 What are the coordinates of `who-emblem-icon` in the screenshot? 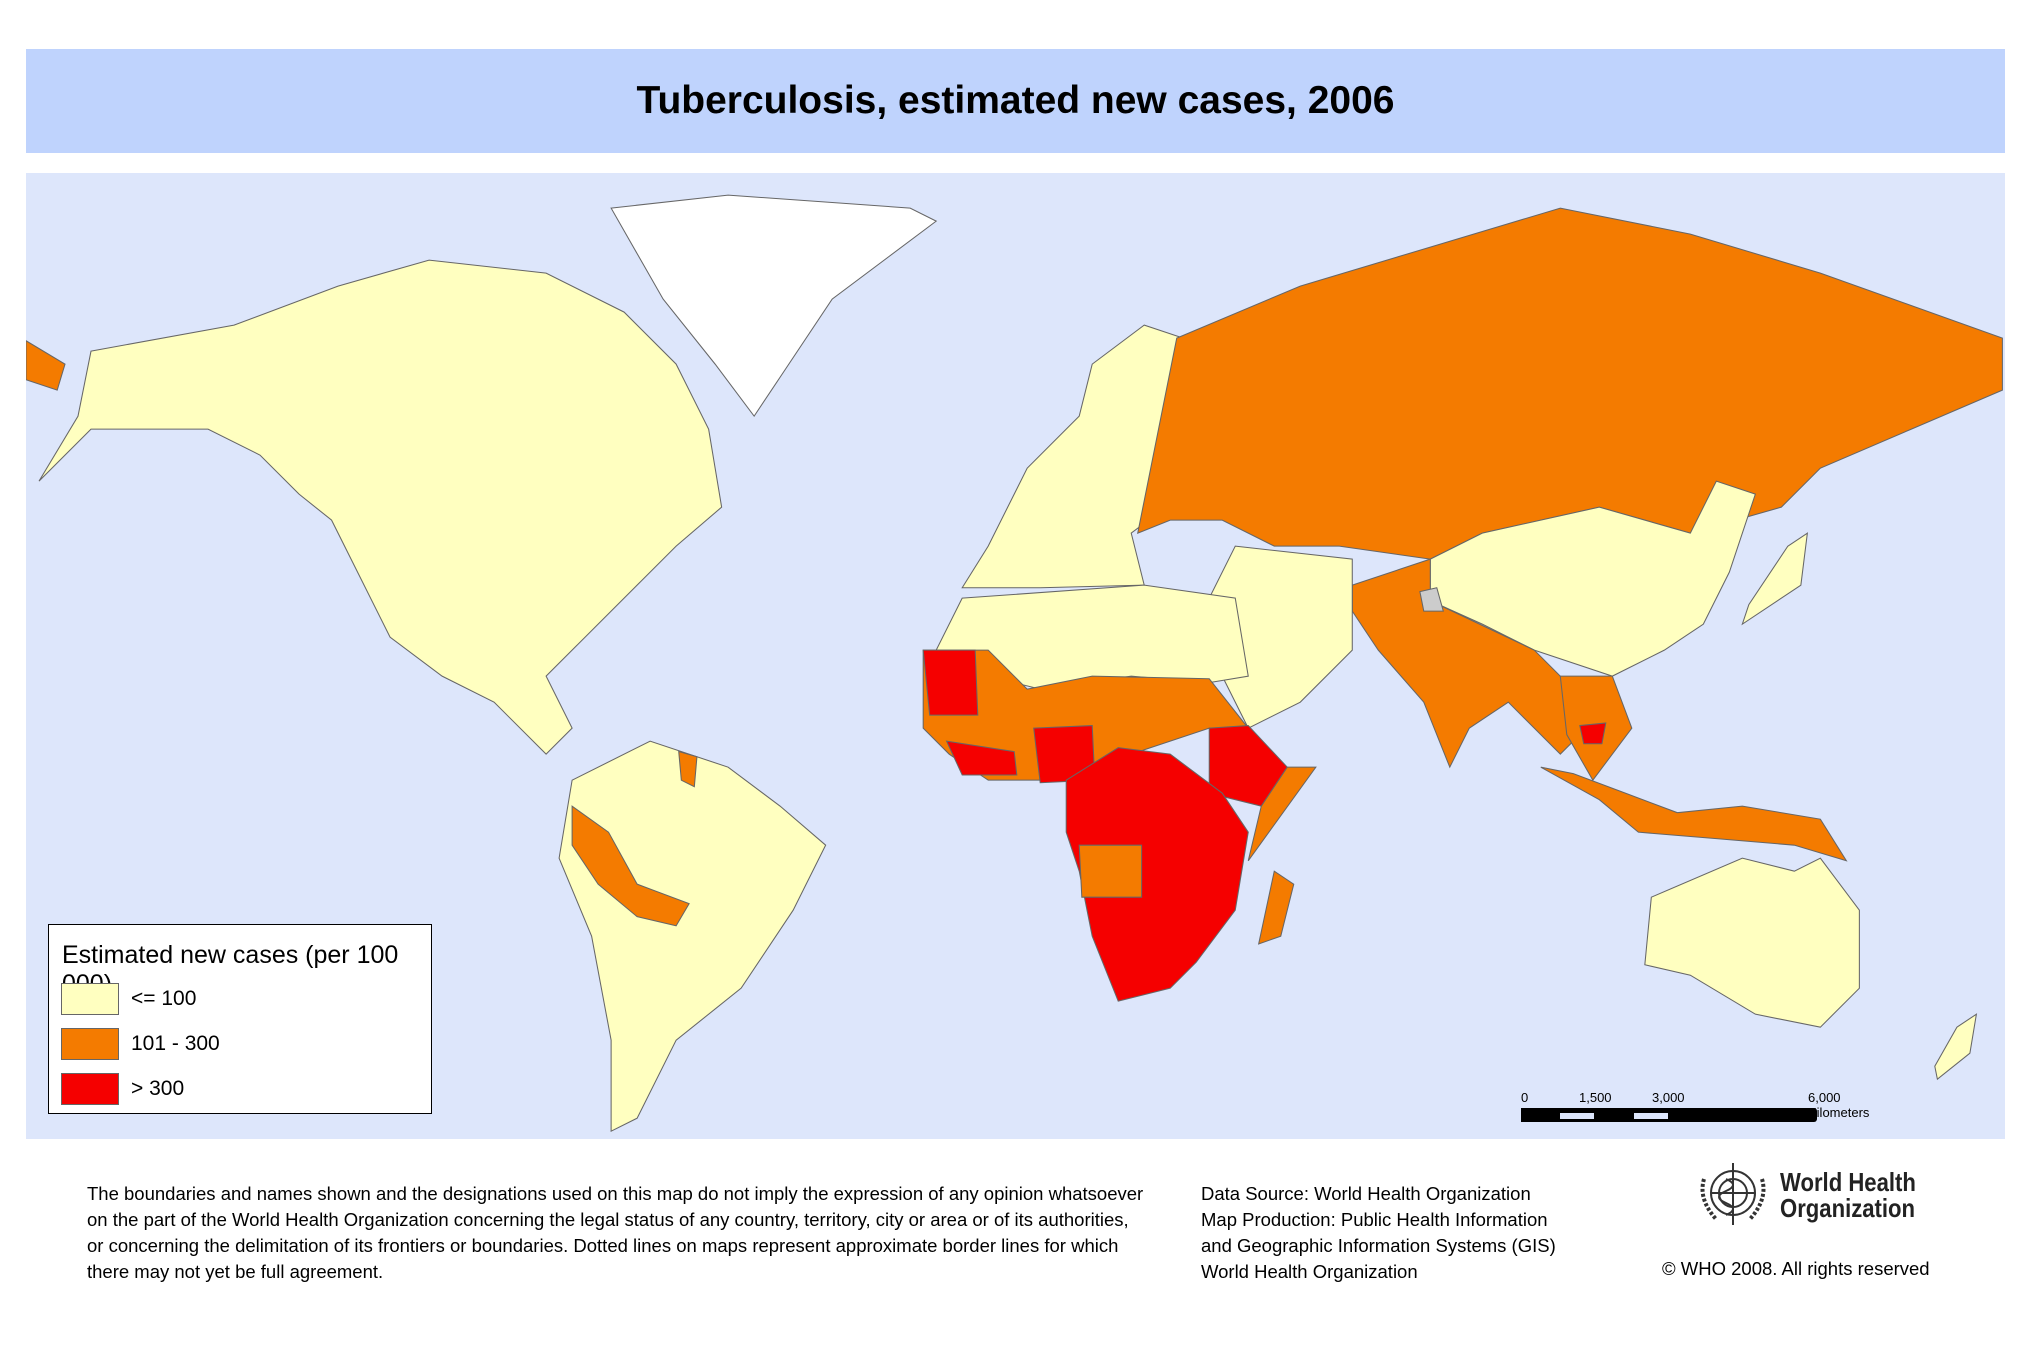 It's located at (1733, 1194).